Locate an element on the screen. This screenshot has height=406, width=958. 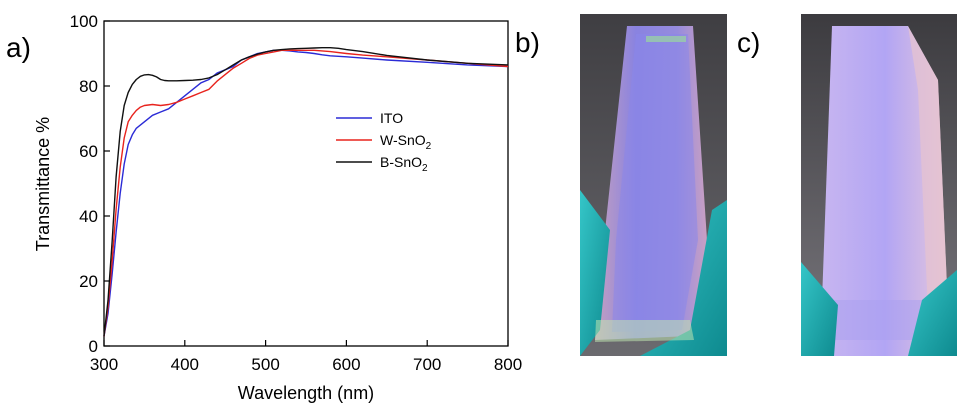
photo-b-glove-right is located at coordinates (683, 278).